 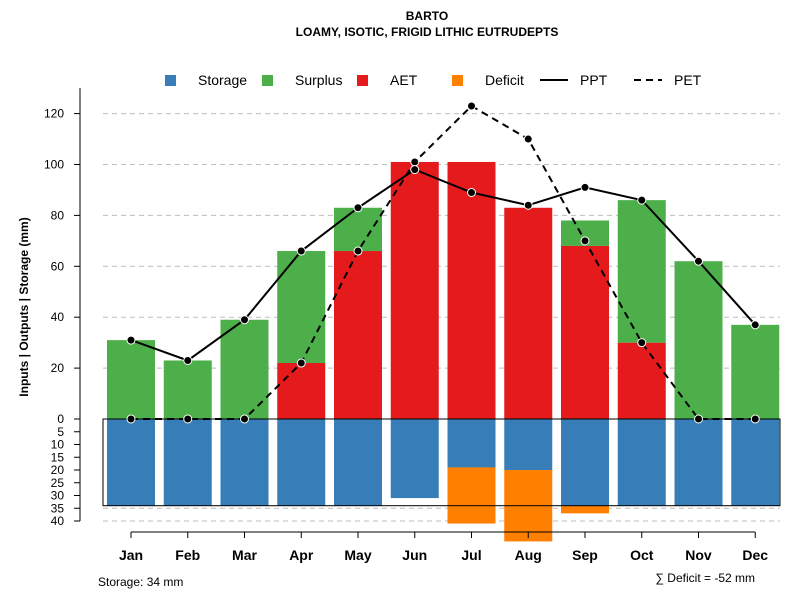 What do you see at coordinates (58, 521) in the screenshot?
I see `y-lower-tick-label-40: 40` at bounding box center [58, 521].